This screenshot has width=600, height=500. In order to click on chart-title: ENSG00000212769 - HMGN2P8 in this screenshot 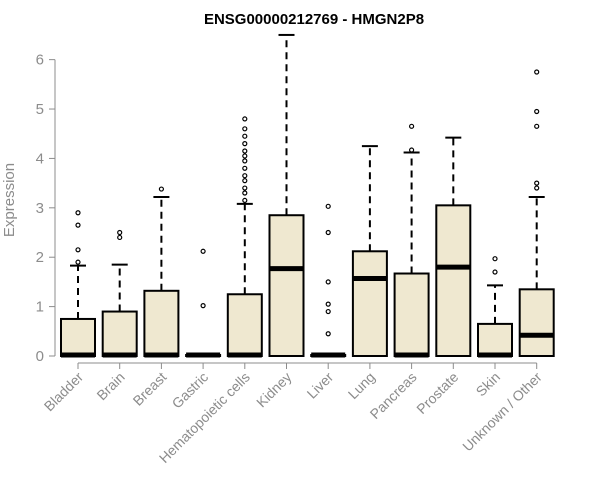, I will do `click(314, 19)`.